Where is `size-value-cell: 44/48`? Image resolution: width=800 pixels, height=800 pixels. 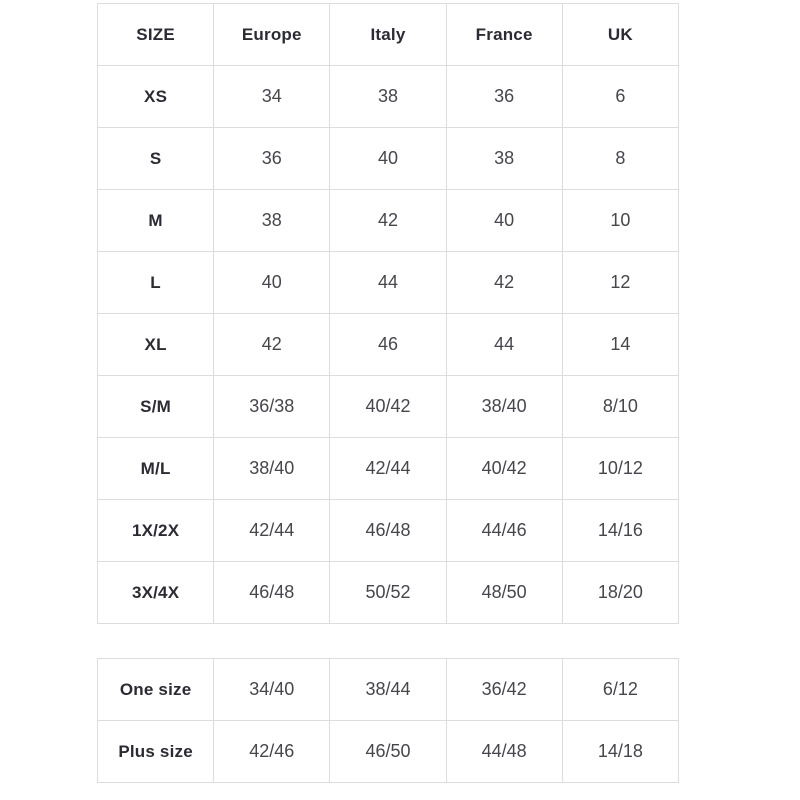 size-value-cell: 44/48 is located at coordinates (504, 751).